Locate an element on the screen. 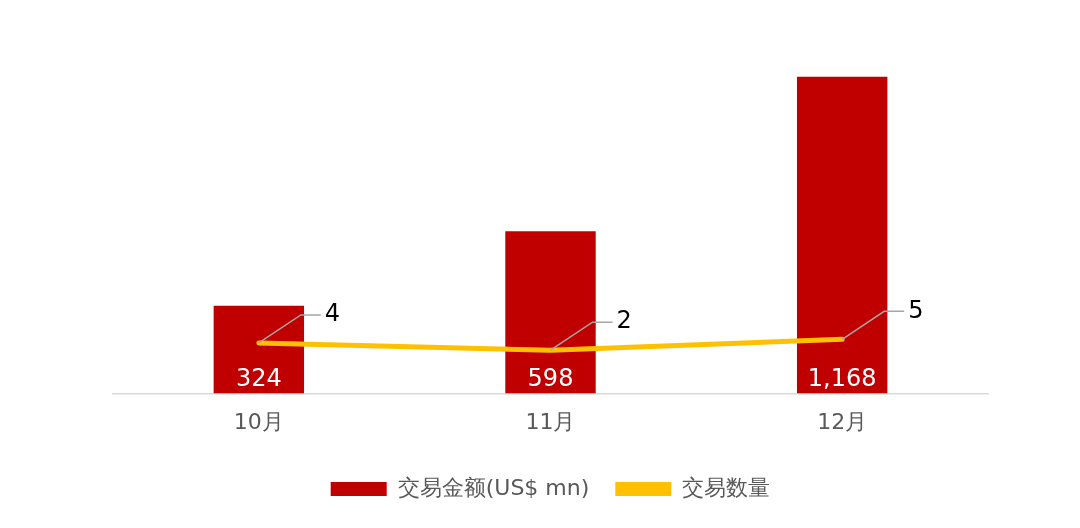  data-label: 1,168 is located at coordinates (842, 377).